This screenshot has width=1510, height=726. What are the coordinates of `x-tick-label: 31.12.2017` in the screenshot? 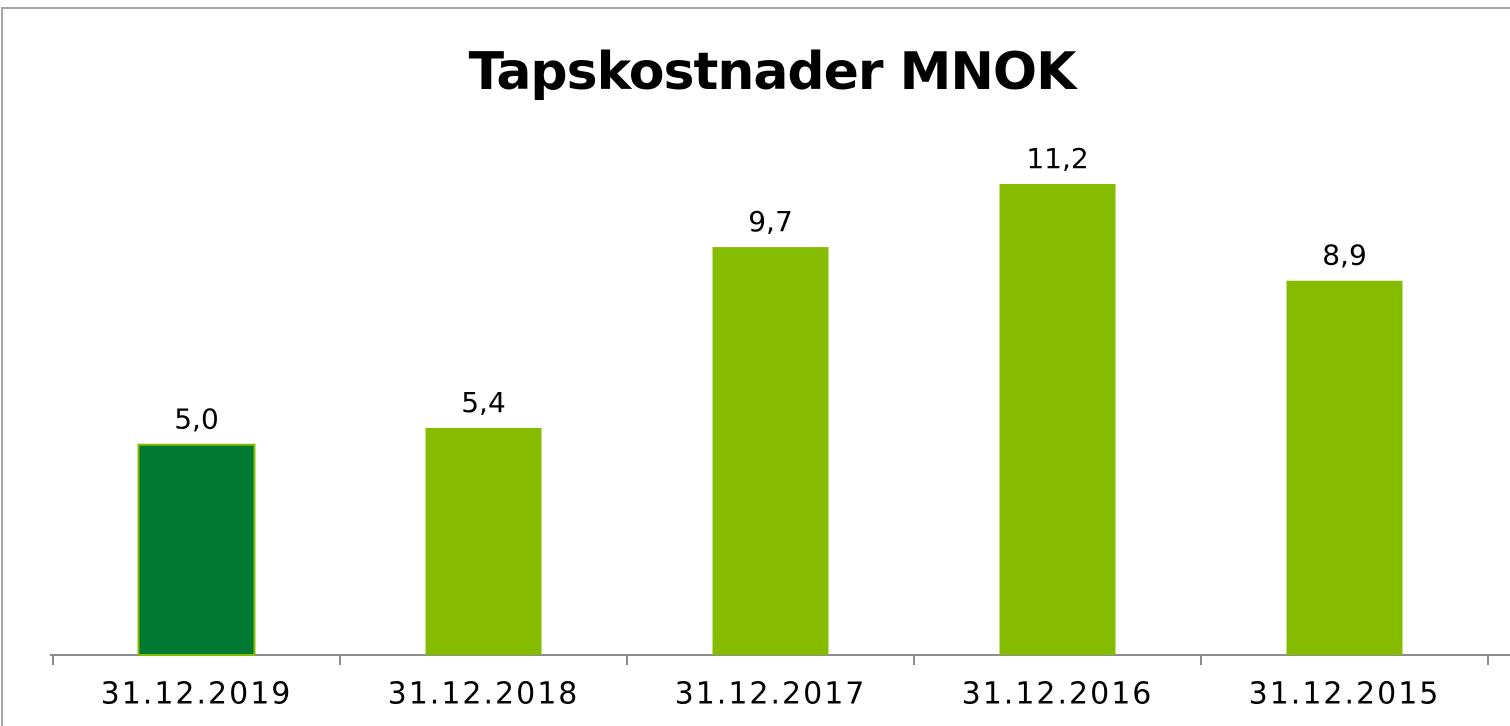 It's located at (771, 694).